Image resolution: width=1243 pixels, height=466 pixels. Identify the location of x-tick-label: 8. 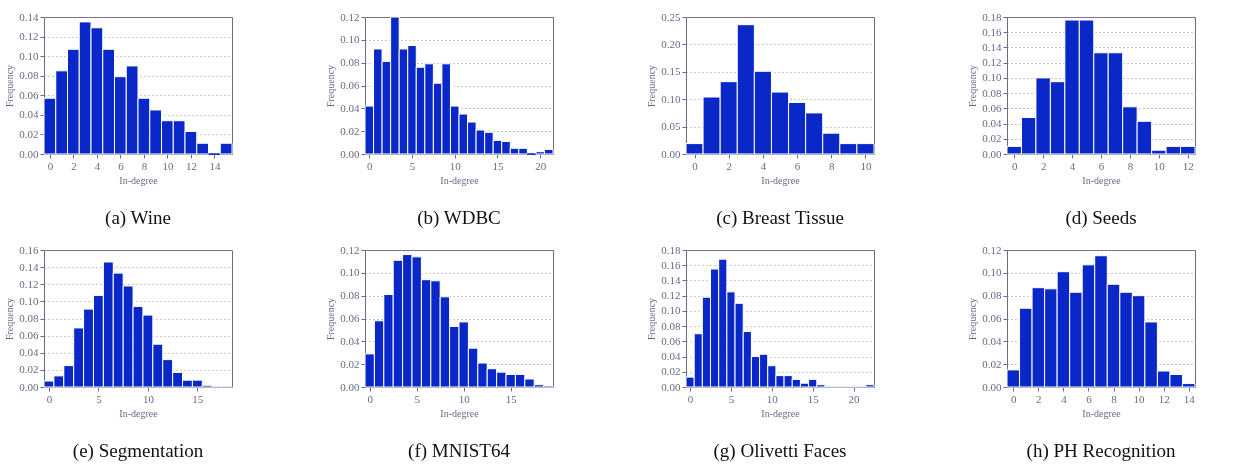
(1114, 398).